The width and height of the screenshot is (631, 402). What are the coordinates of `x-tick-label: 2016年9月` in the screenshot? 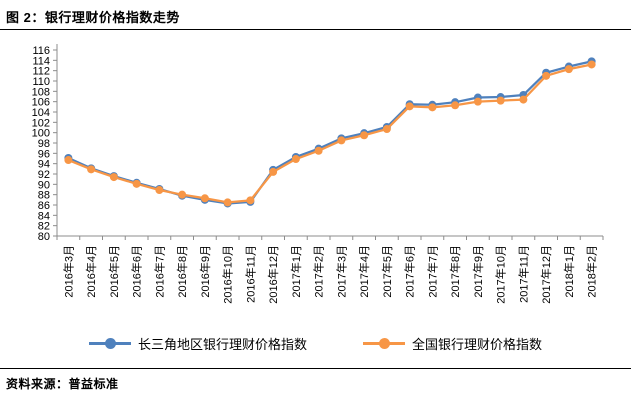 It's located at (205, 271).